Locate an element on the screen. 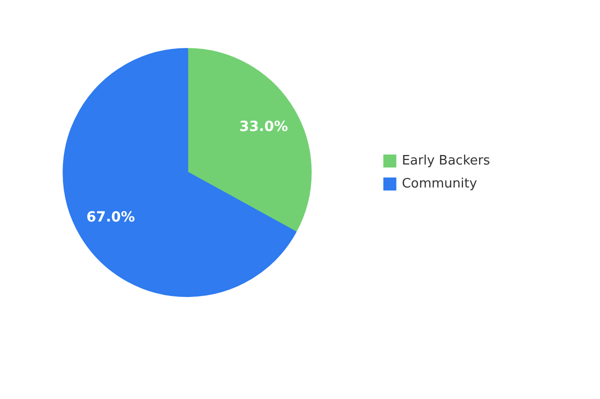 The image size is (600, 399). data-label: 33.0% is located at coordinates (263, 126).